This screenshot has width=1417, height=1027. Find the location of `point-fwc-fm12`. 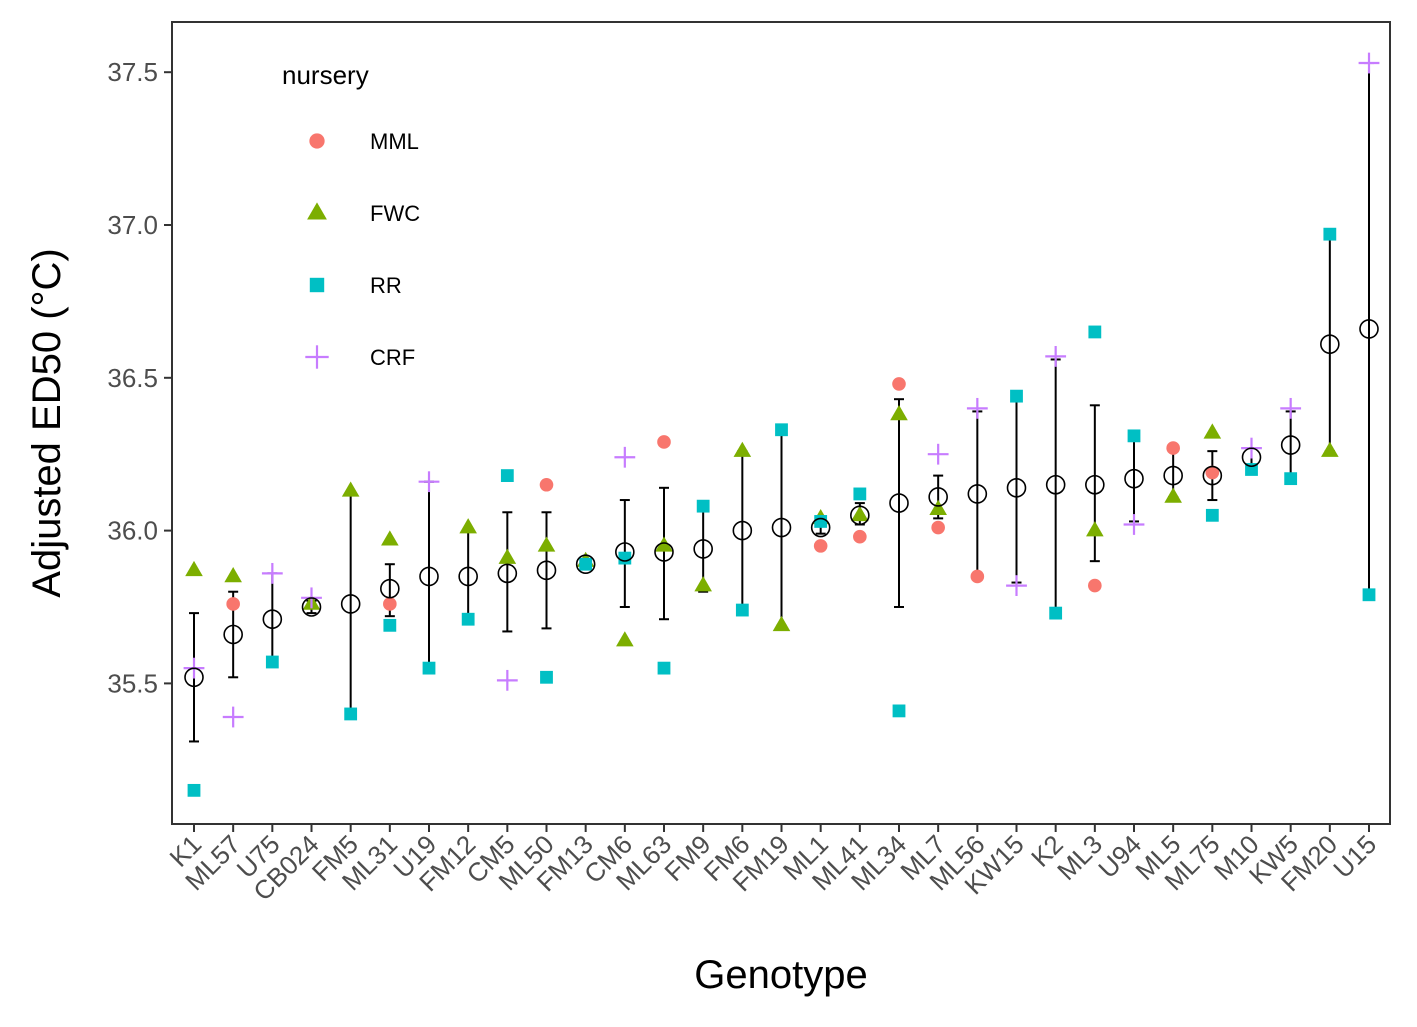

point-fwc-fm12 is located at coordinates (468, 526).